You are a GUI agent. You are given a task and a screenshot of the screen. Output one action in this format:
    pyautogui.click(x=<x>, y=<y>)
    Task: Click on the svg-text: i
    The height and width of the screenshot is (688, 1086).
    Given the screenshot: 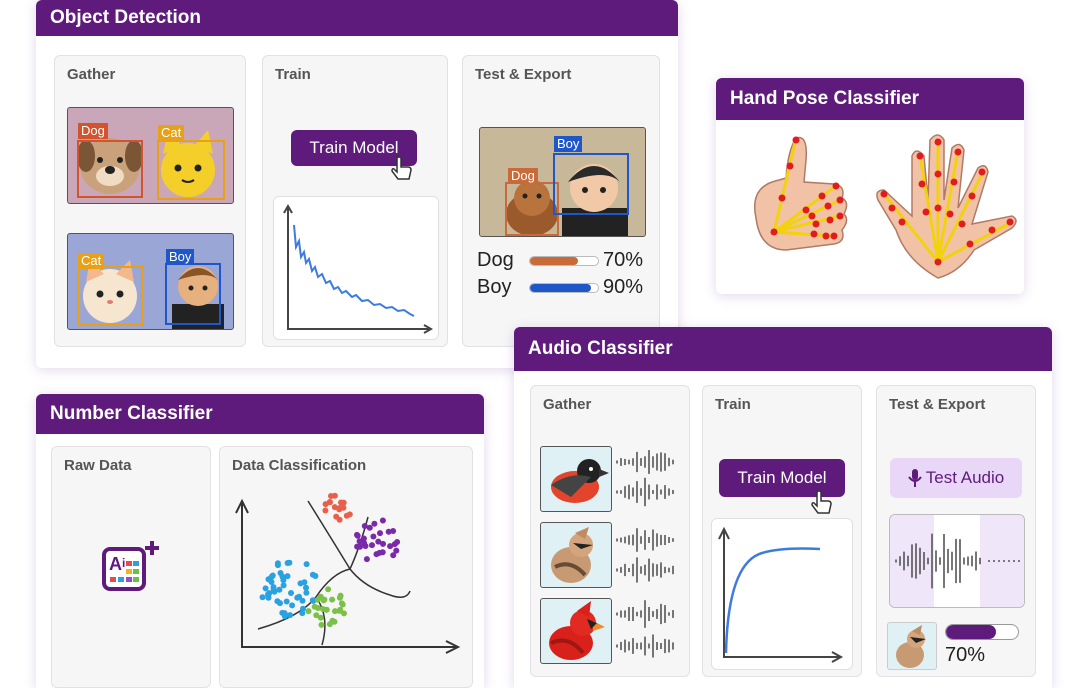 What is the action you would take?
    pyautogui.click(x=123, y=563)
    